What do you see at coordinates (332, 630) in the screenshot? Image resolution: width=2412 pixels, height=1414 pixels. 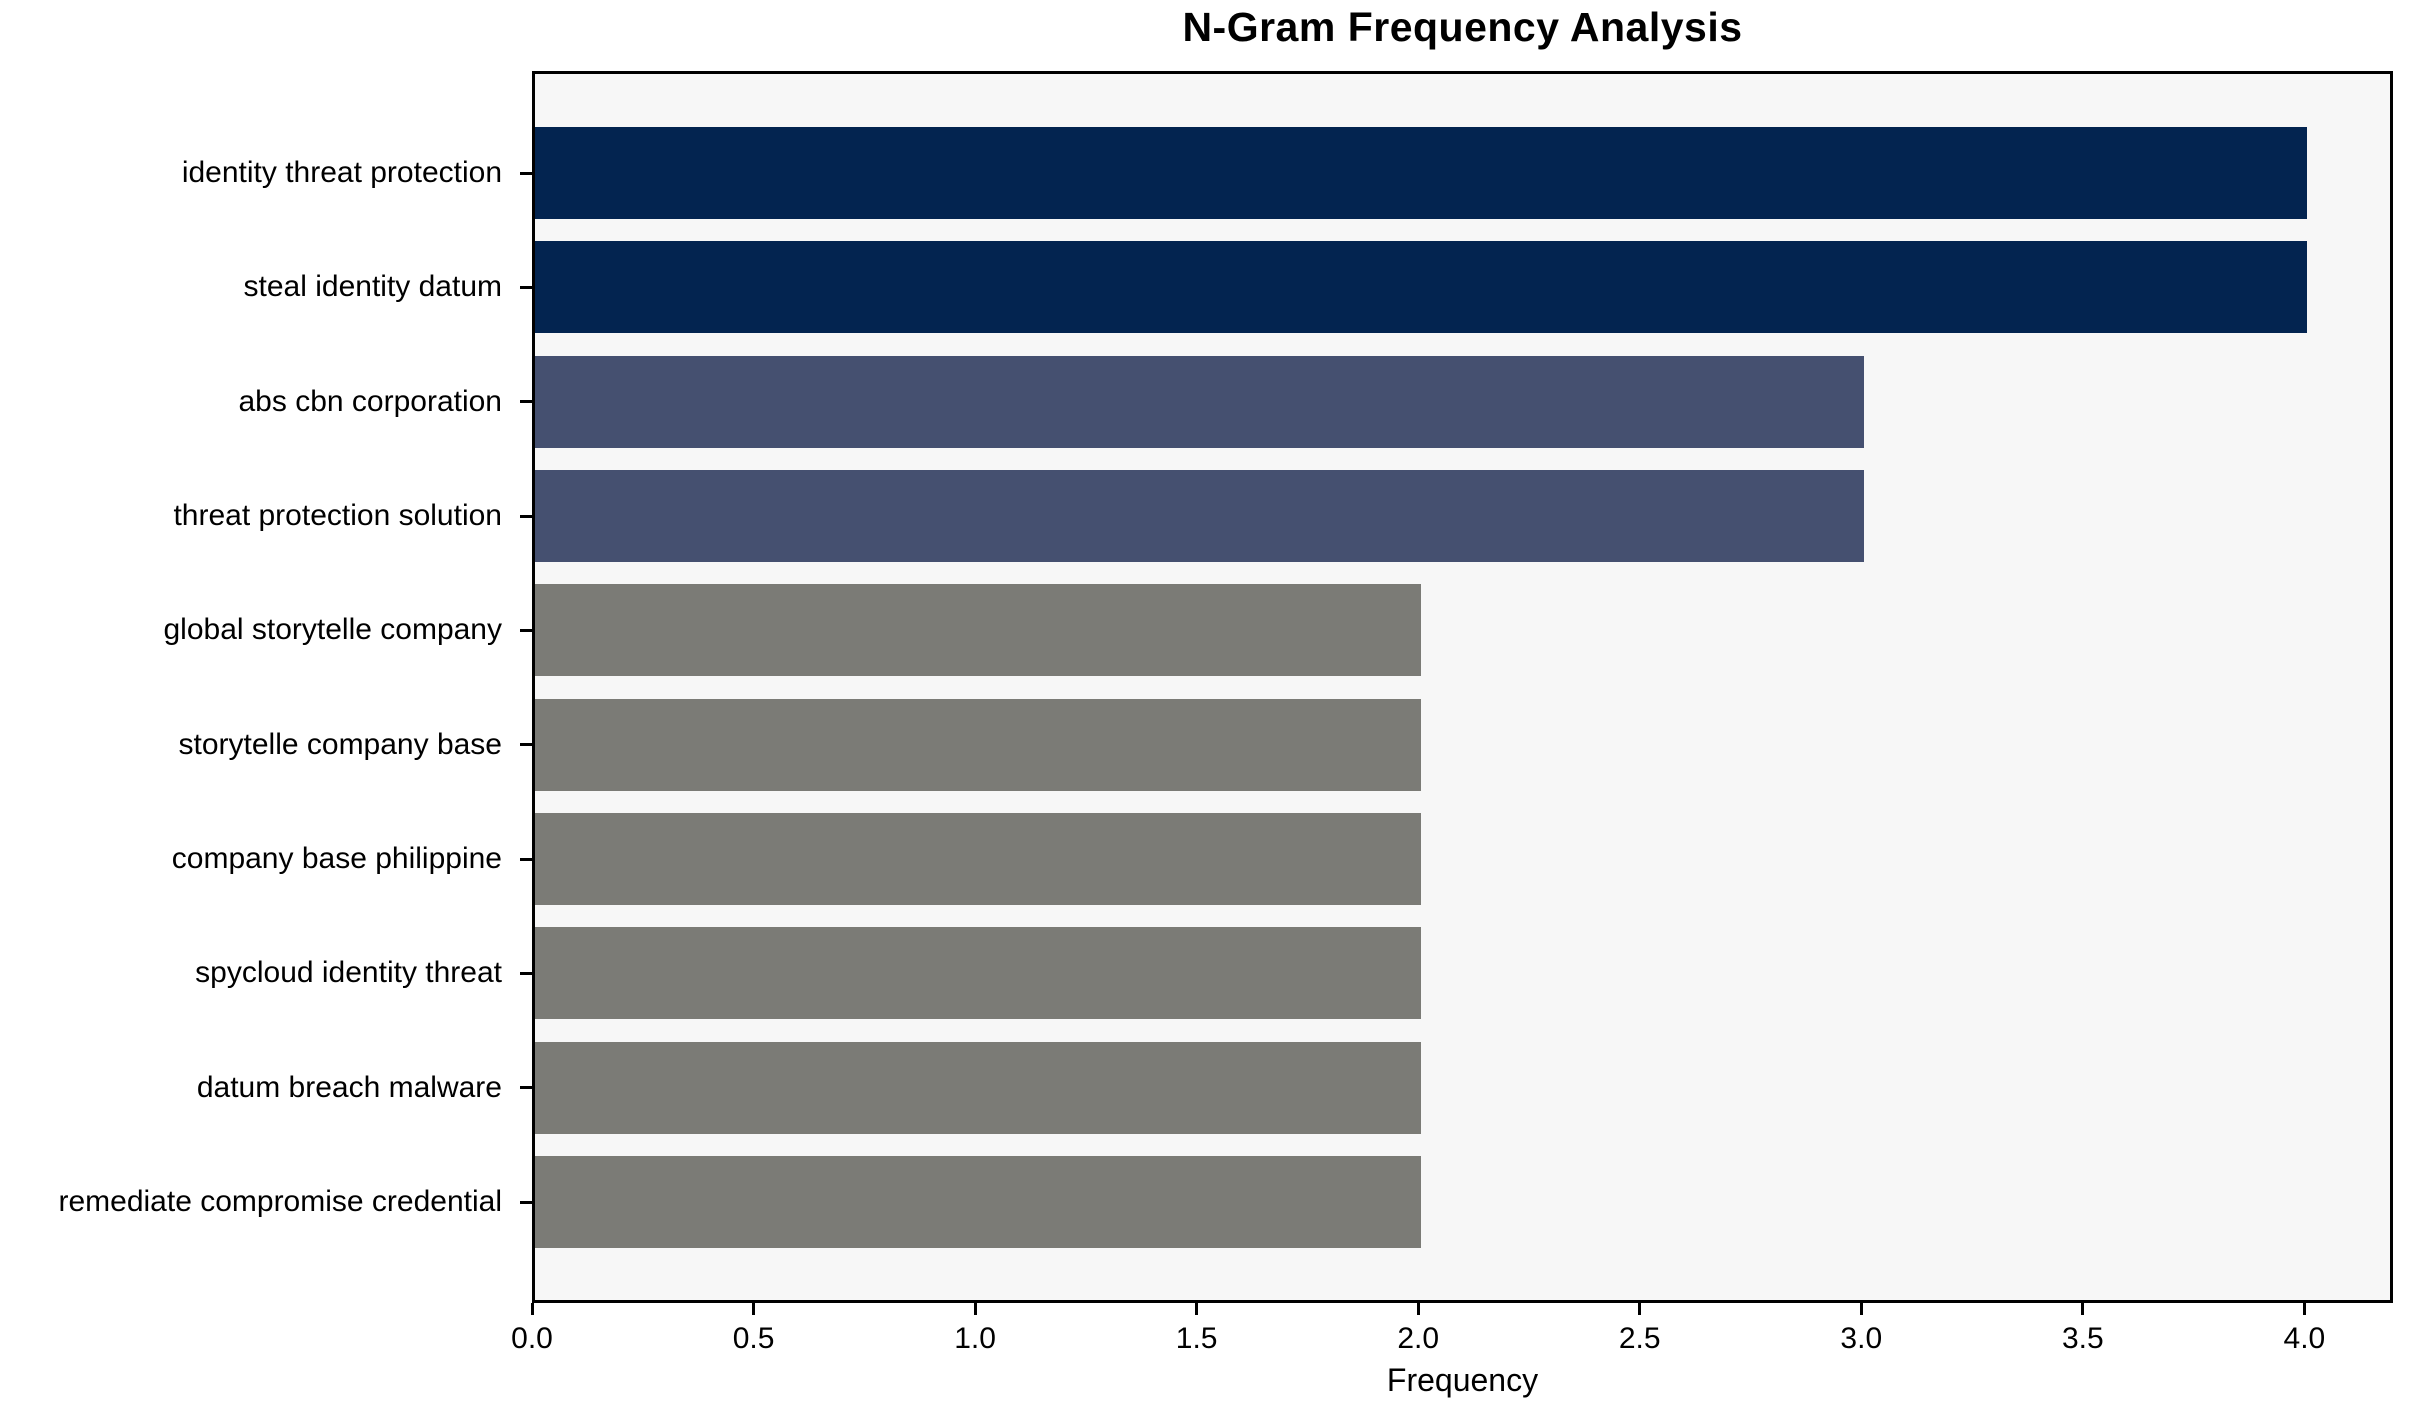 I see `y-axis-label: global storytelle company` at bounding box center [332, 630].